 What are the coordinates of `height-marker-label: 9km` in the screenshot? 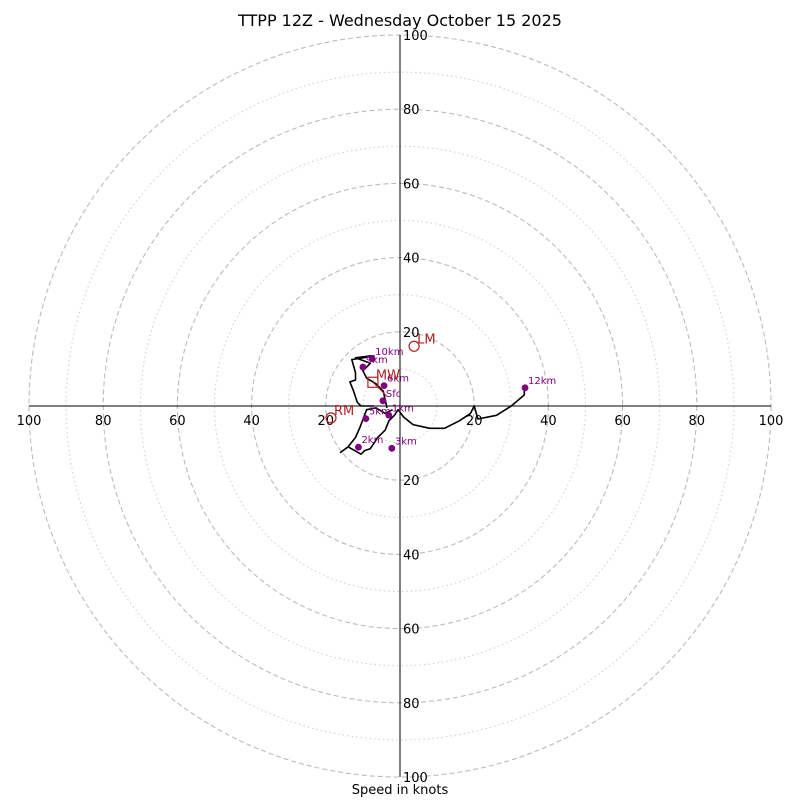 It's located at (377, 360).